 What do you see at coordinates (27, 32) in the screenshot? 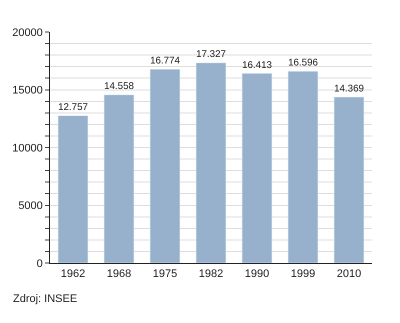
I see `y-tick-label: 20000` at bounding box center [27, 32].